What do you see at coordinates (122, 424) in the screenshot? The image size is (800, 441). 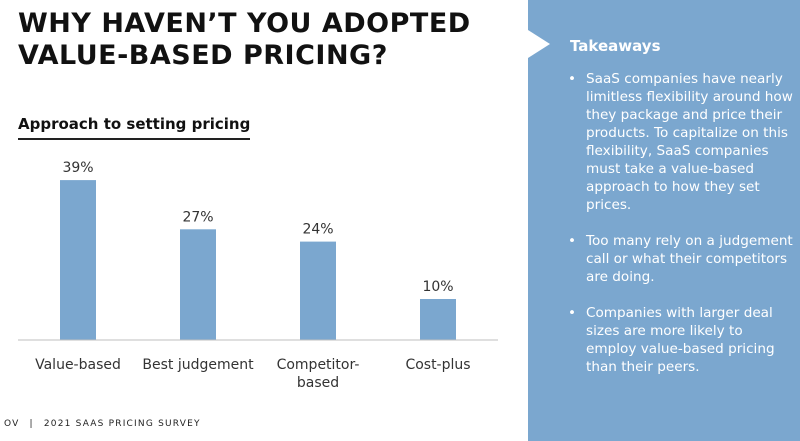 I see `footer-text: 2021 SAAS PRICING SURVEY` at bounding box center [122, 424].